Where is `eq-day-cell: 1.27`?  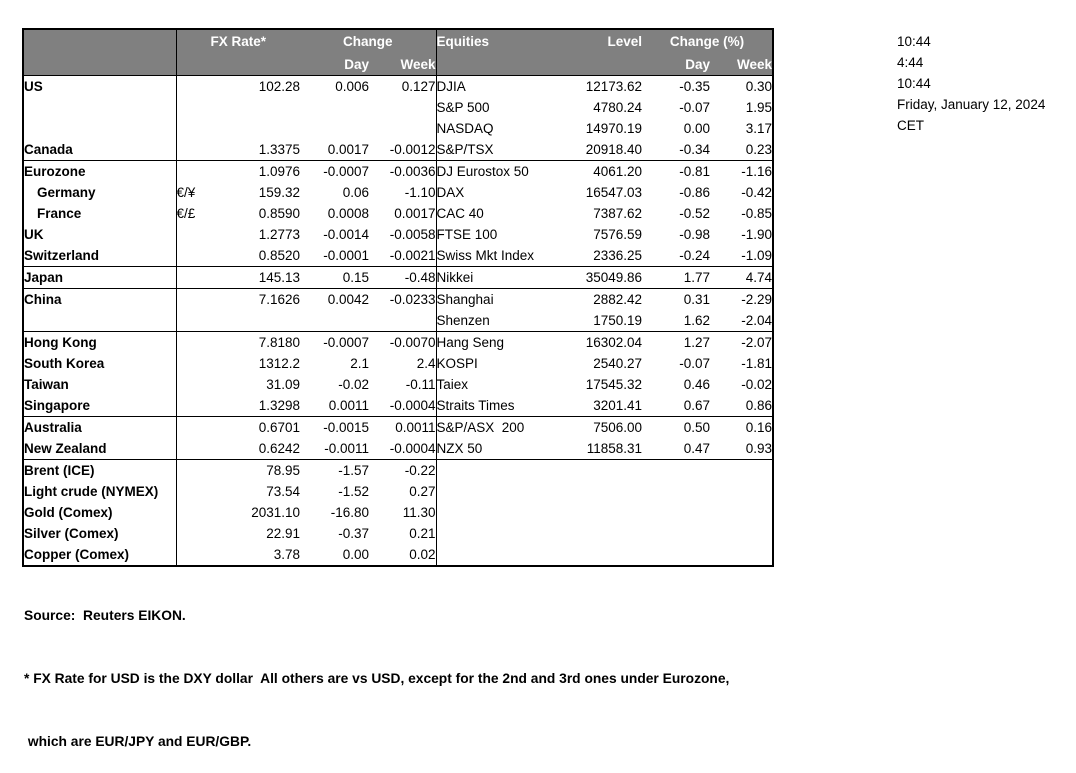
eq-day-cell: 1.27 is located at coordinates (676, 342).